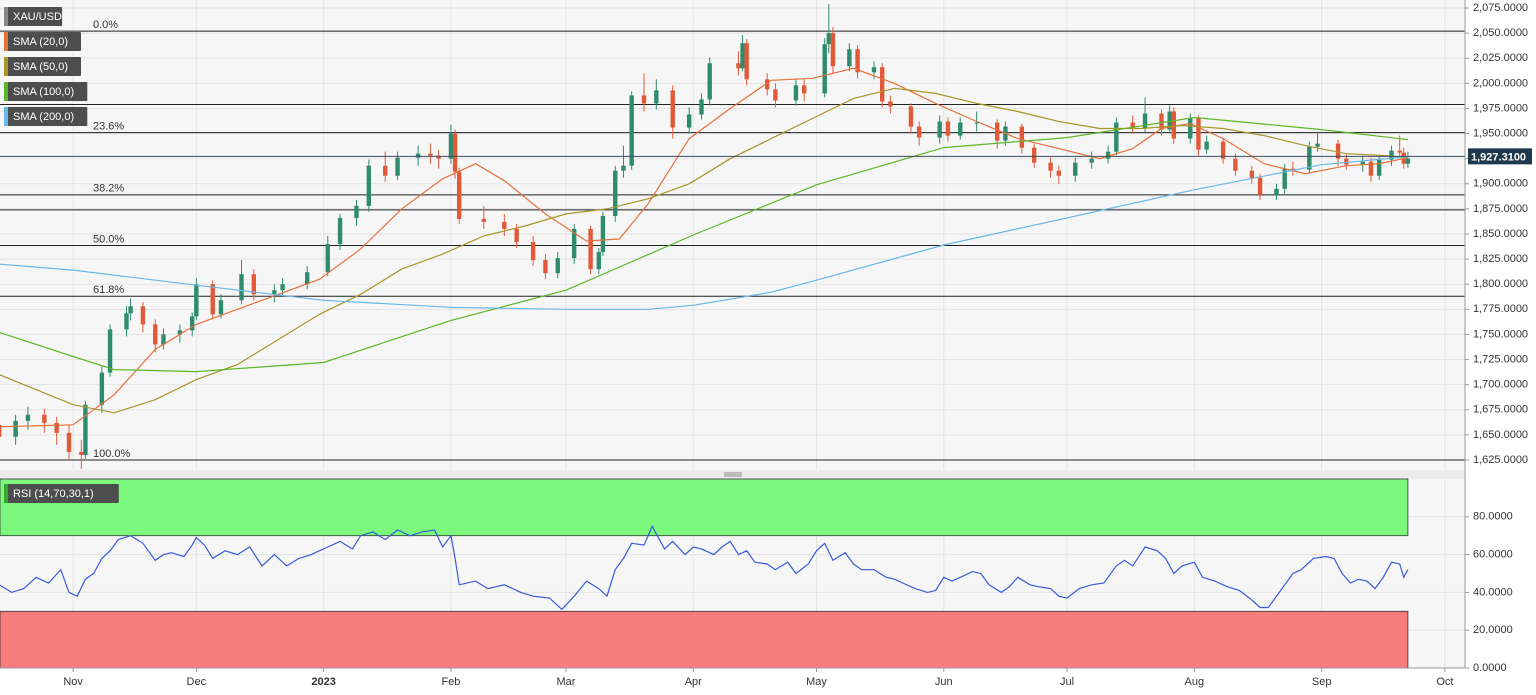 The image size is (1536, 695). Describe the element at coordinates (1444, 682) in the screenshot. I see `x-tick-label: Oct` at that location.